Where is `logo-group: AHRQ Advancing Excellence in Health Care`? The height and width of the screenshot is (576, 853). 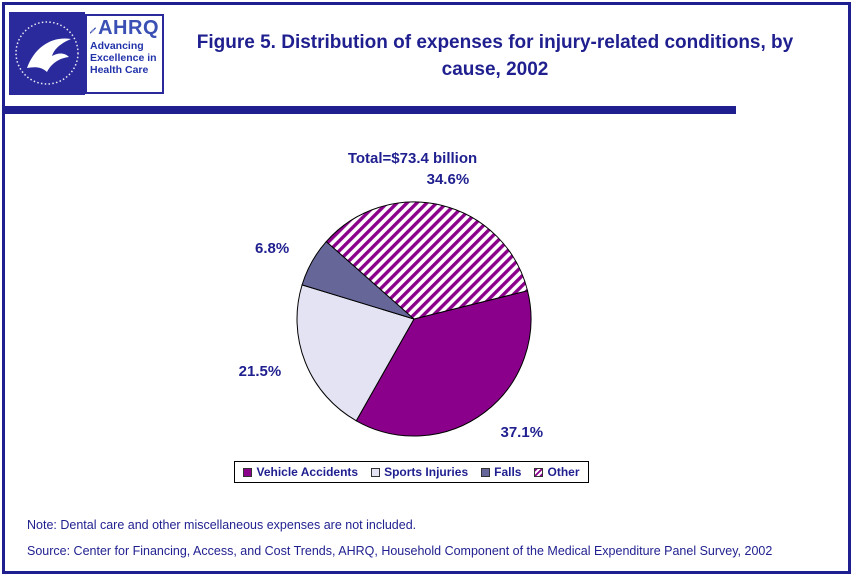
logo-group: AHRQ Advancing Excellence in Health Care is located at coordinates (86, 53).